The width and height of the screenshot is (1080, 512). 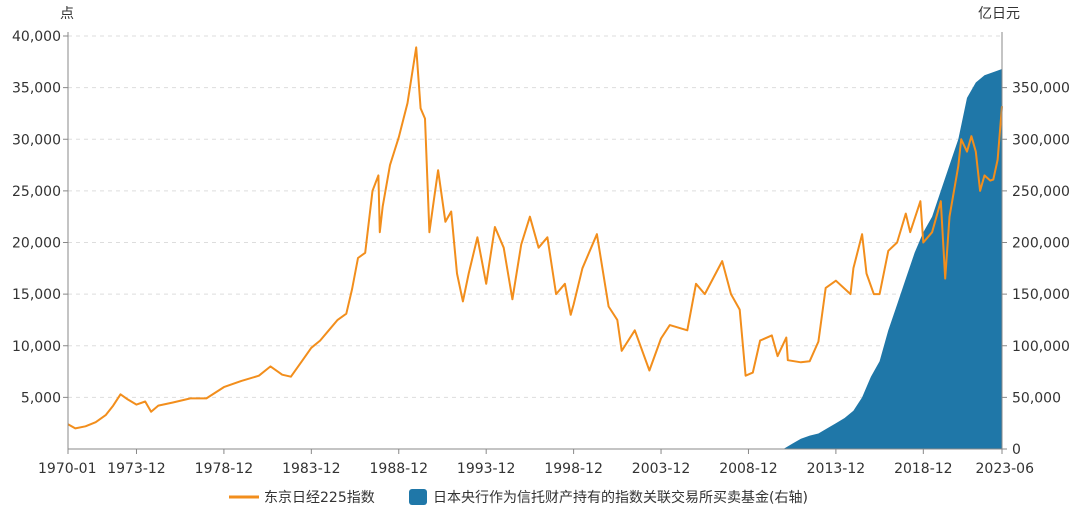 I want to click on left-tick-label: 30,000, so click(x=36, y=140).